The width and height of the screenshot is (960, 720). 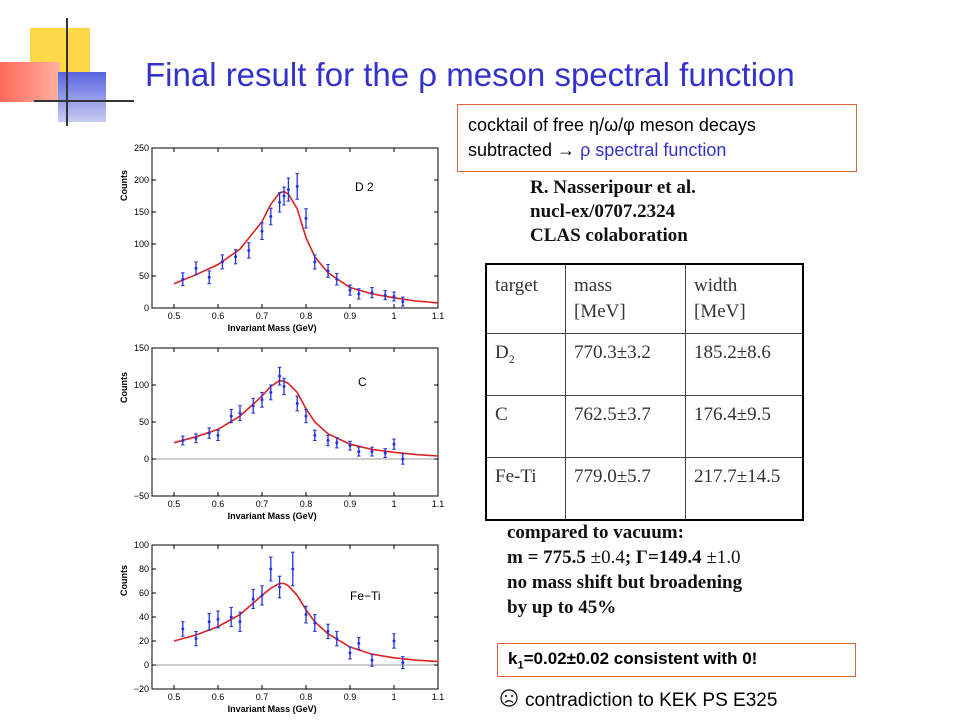 What do you see at coordinates (525, 426) in the screenshot?
I see `table-cell: C` at bounding box center [525, 426].